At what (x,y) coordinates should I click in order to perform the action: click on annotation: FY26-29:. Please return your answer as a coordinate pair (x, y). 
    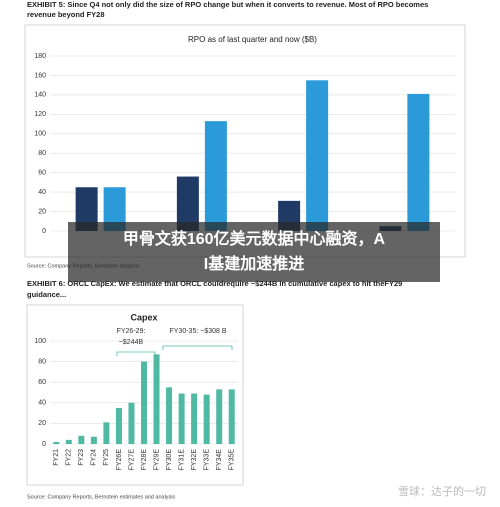
    Looking at the image, I should click on (131, 331).